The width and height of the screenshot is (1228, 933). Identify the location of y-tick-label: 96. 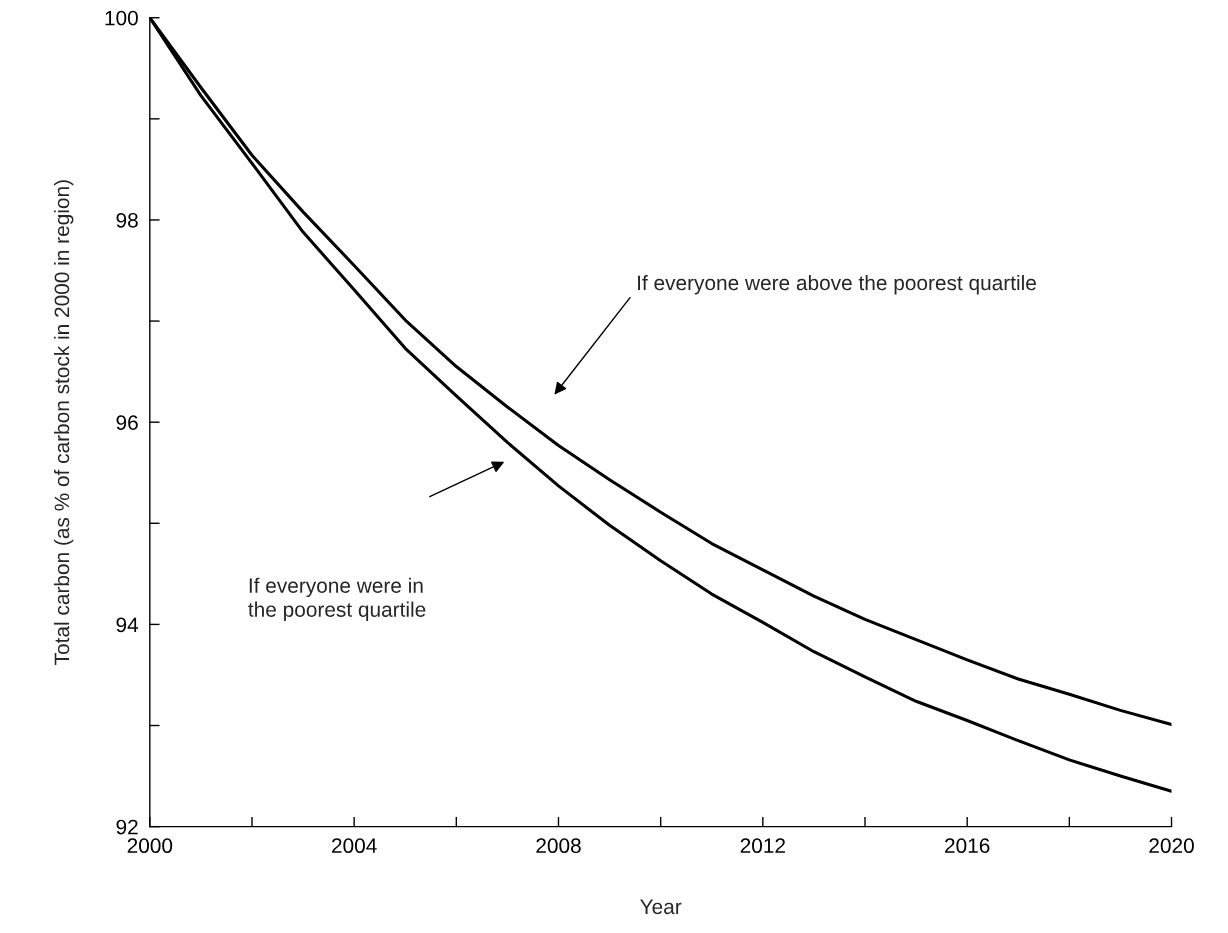
(127, 422).